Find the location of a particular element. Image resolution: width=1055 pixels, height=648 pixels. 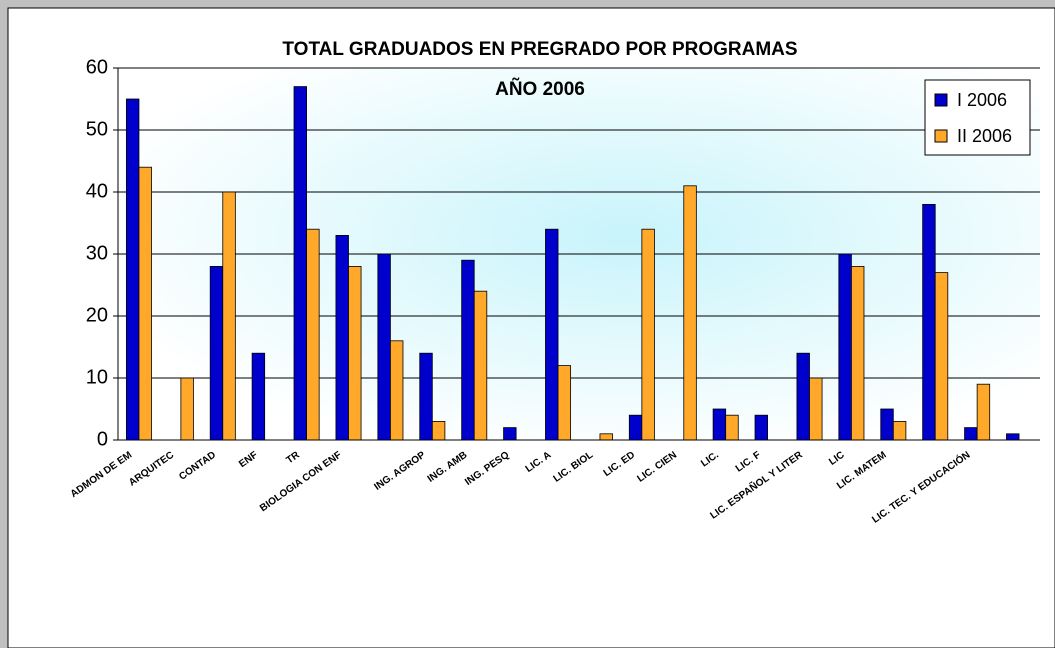

legend-label: I 2006 is located at coordinates (982, 100).